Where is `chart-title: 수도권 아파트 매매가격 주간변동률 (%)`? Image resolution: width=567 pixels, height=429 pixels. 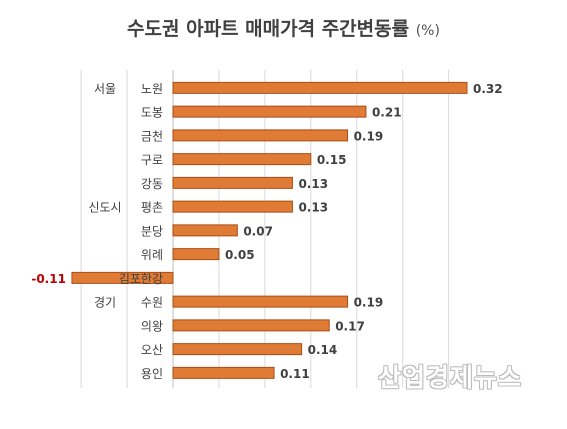
chart-title: 수도권 아파트 매매가격 주간변동률 (%) is located at coordinates (283, 27).